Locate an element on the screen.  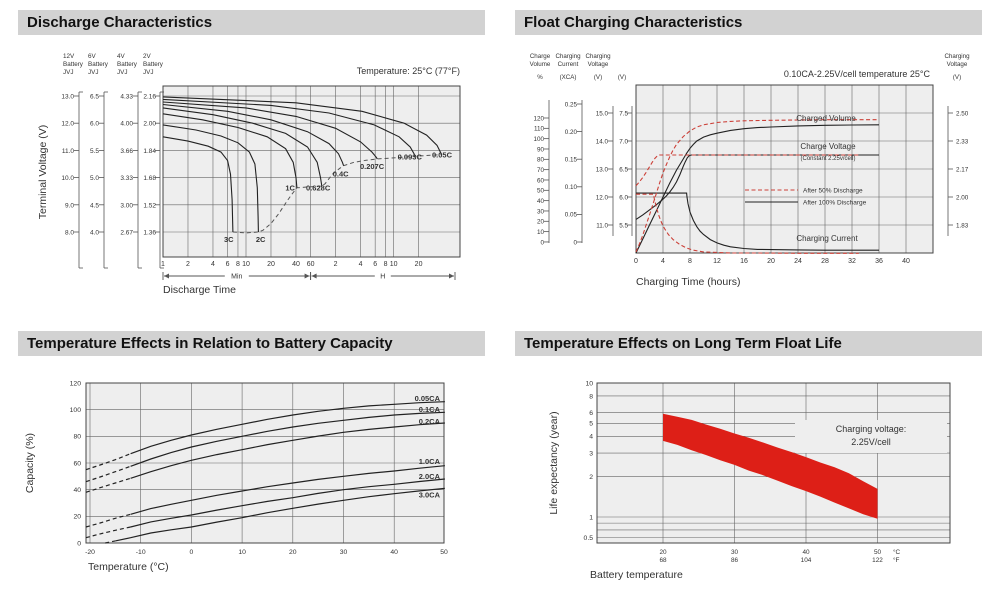
y-tick-label: 4 is located at coordinates (591, 437).